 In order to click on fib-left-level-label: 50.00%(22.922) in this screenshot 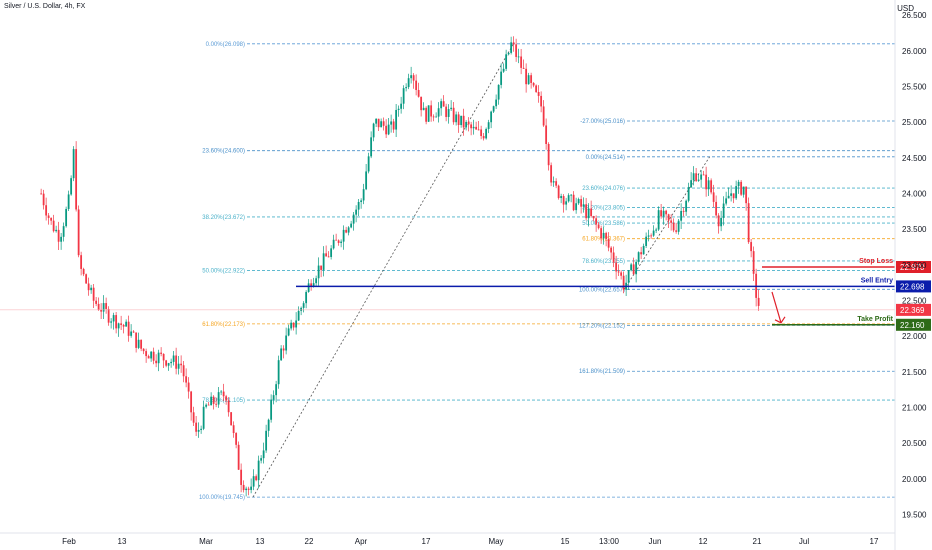, I will do `click(223, 271)`.